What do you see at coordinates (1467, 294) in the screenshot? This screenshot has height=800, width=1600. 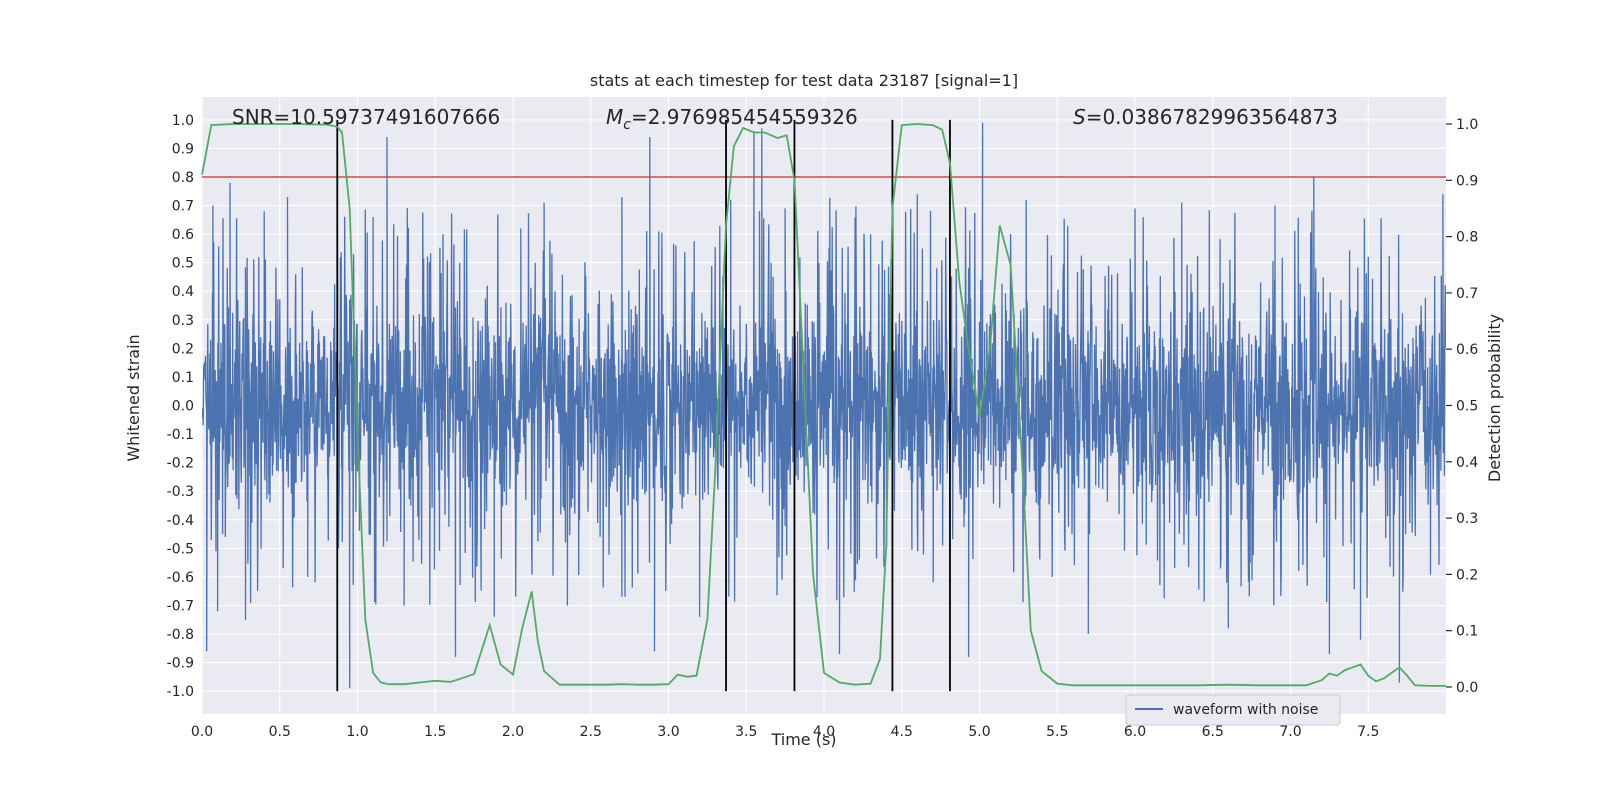 I see `y-right-tick-label: 0.7` at bounding box center [1467, 294].